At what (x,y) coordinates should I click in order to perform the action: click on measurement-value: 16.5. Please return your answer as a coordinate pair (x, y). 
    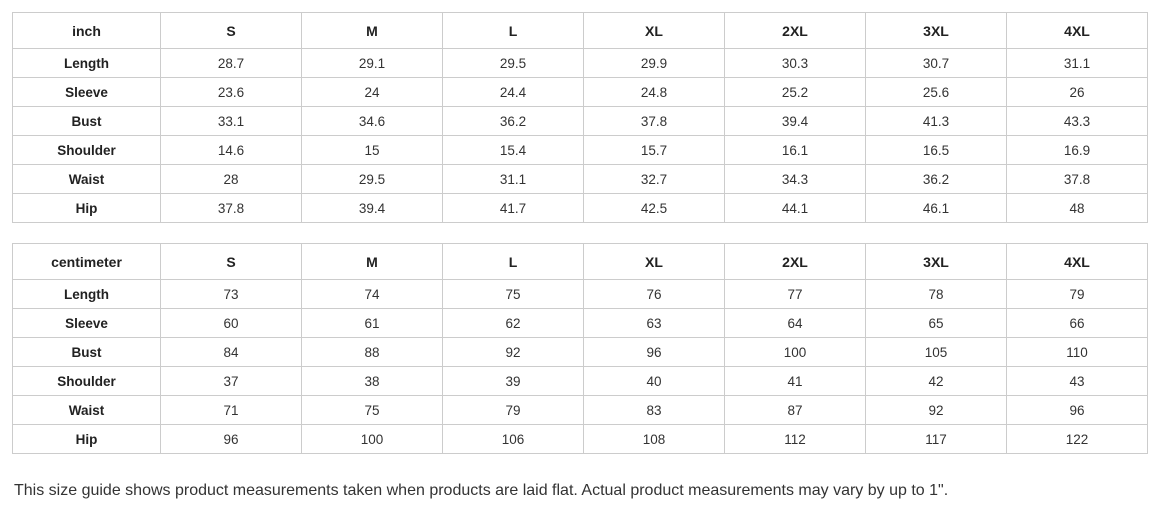
    Looking at the image, I should click on (936, 150).